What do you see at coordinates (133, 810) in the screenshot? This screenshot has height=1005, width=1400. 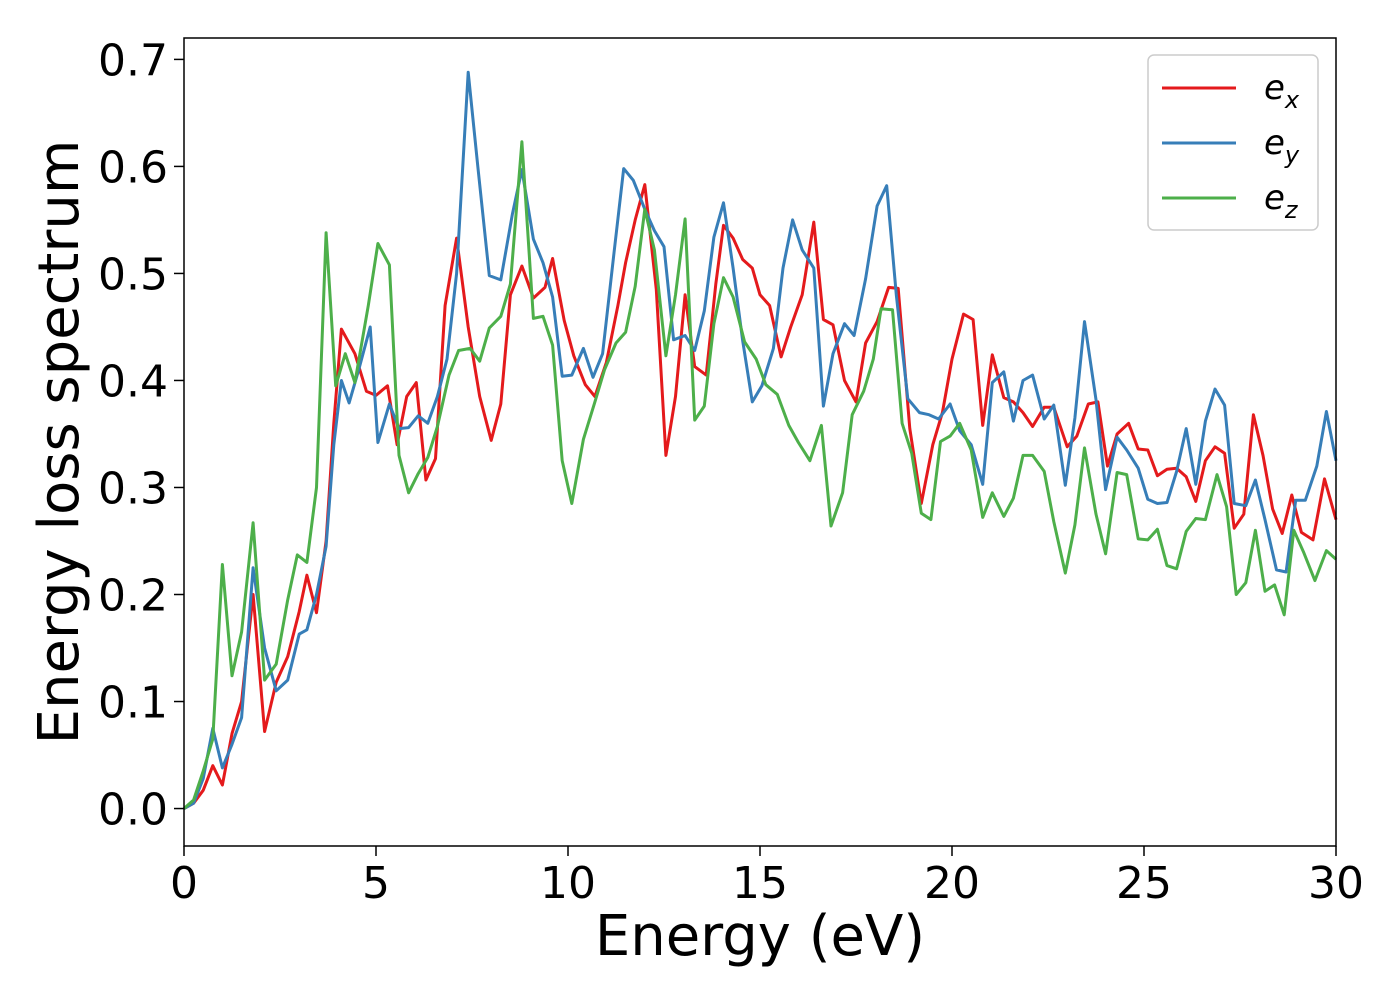 I see `y-tick-label: 0.0` at bounding box center [133, 810].